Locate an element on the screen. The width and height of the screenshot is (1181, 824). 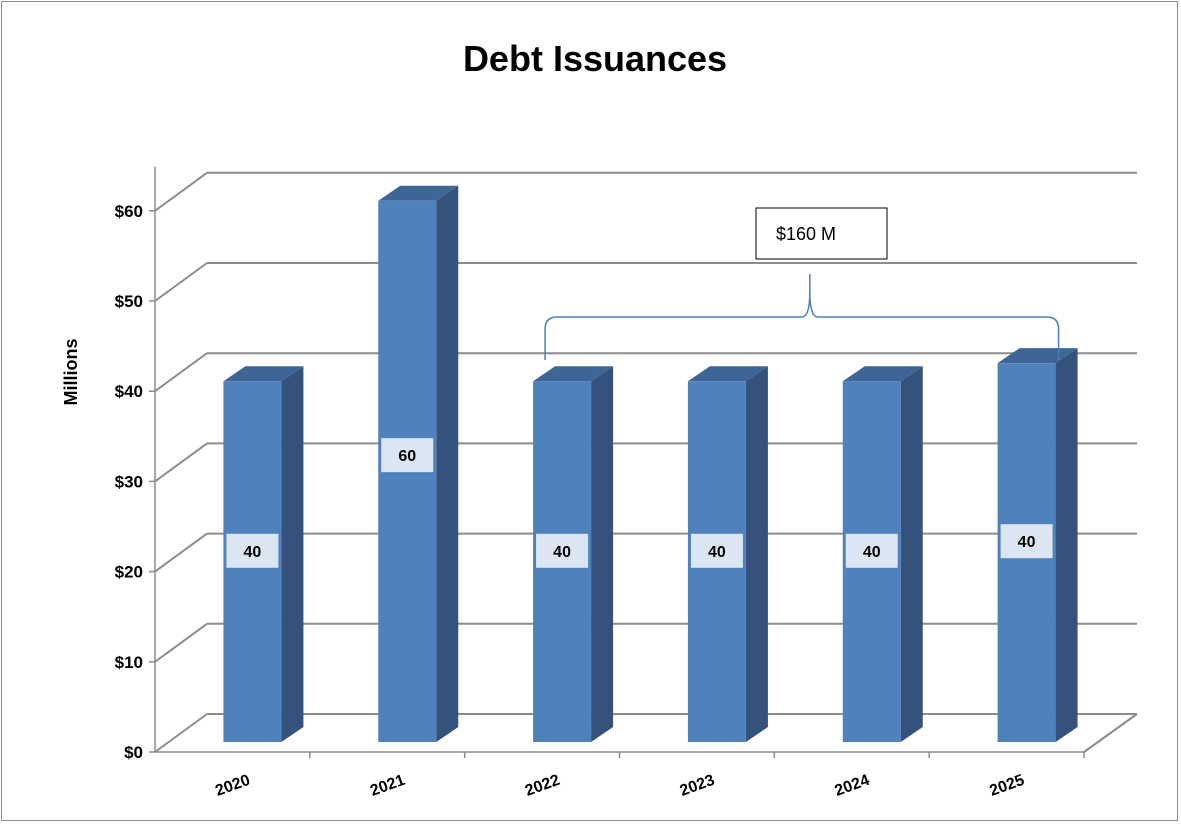
x-tick-label: 2020 is located at coordinates (232, 786).